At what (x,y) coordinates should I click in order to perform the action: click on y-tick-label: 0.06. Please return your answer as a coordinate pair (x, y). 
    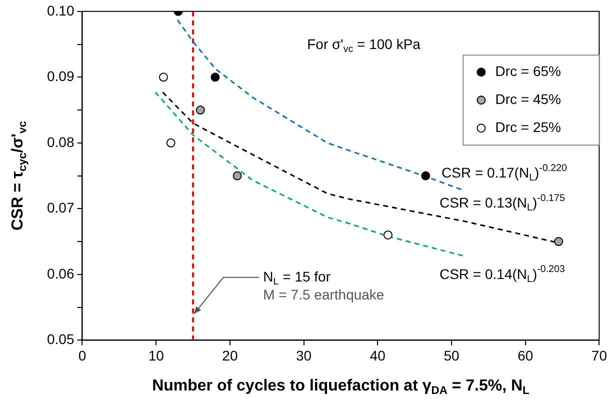
    Looking at the image, I should click on (60, 273).